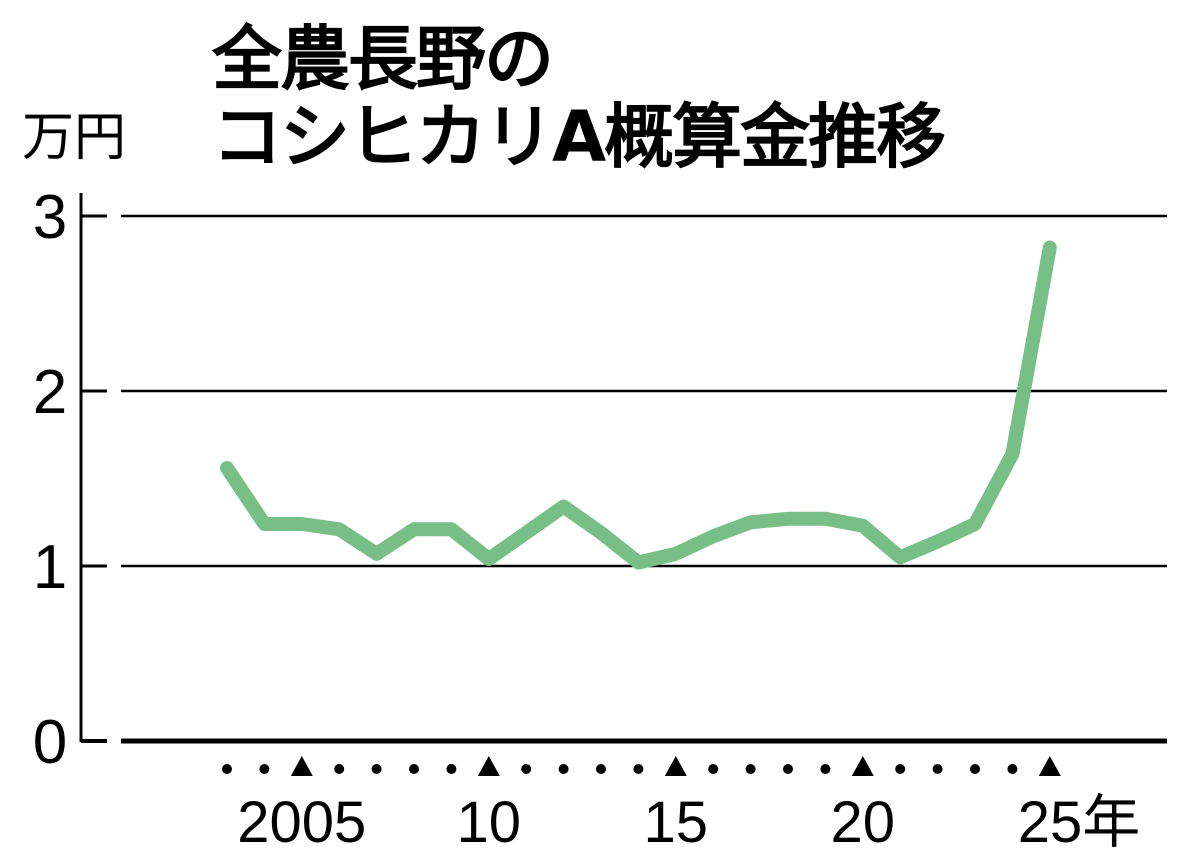  I want to click on y-axis-unit-label: 万円, so click(74, 138).